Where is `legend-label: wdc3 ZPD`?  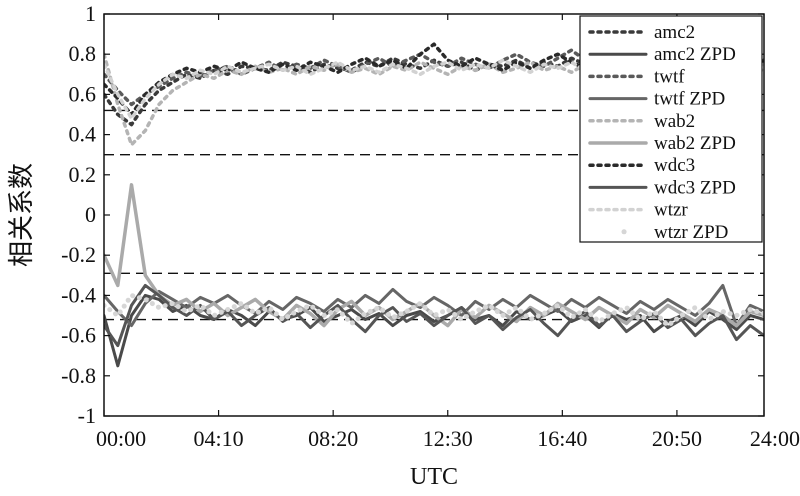
legend-label: wdc3 ZPD is located at coordinates (695, 187).